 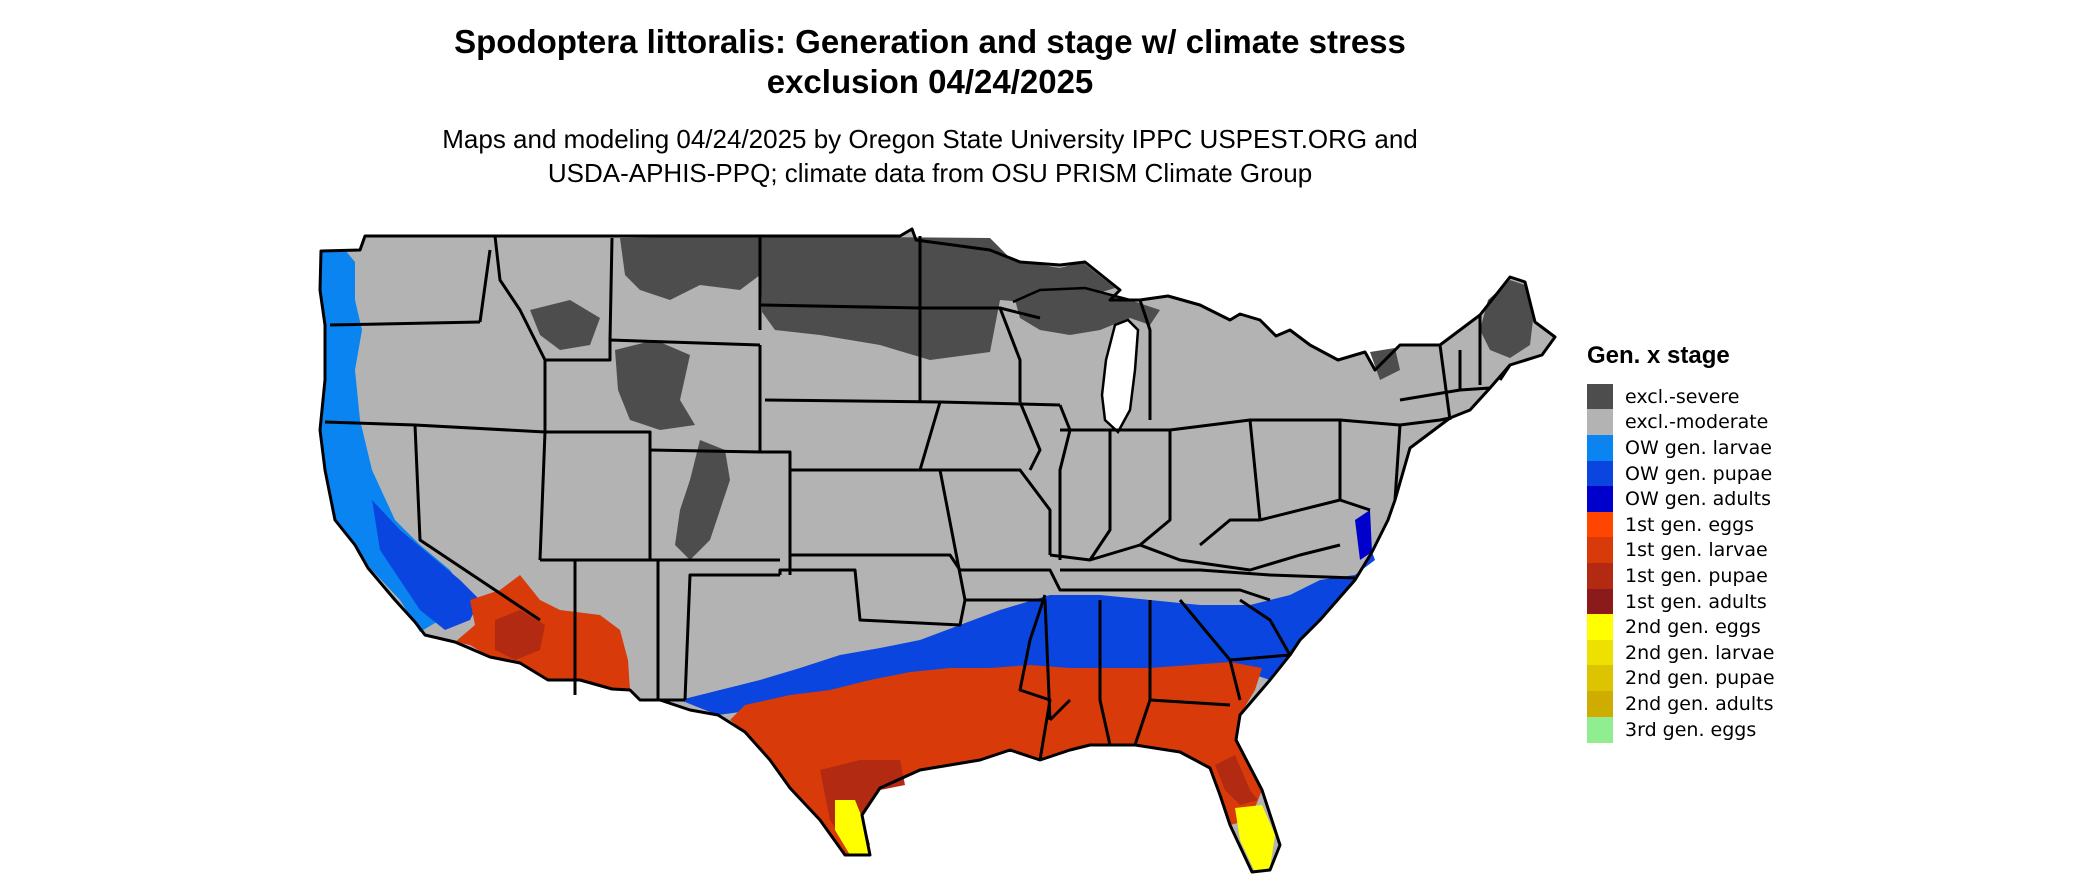 I want to click on map-title-line2: exclusion 04/24/2025, so click(x=930, y=81).